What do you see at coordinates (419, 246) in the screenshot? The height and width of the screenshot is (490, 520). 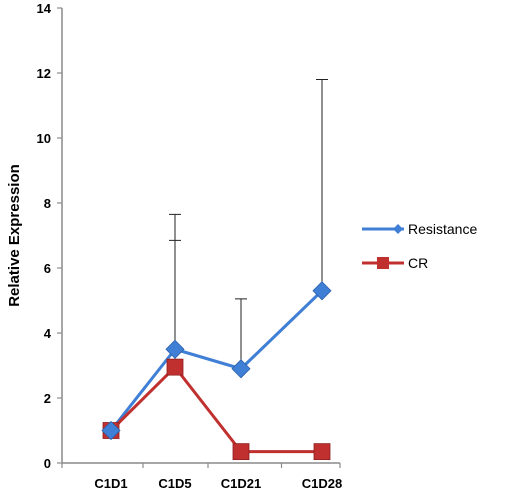 I see `legend: Resistance CR` at bounding box center [419, 246].